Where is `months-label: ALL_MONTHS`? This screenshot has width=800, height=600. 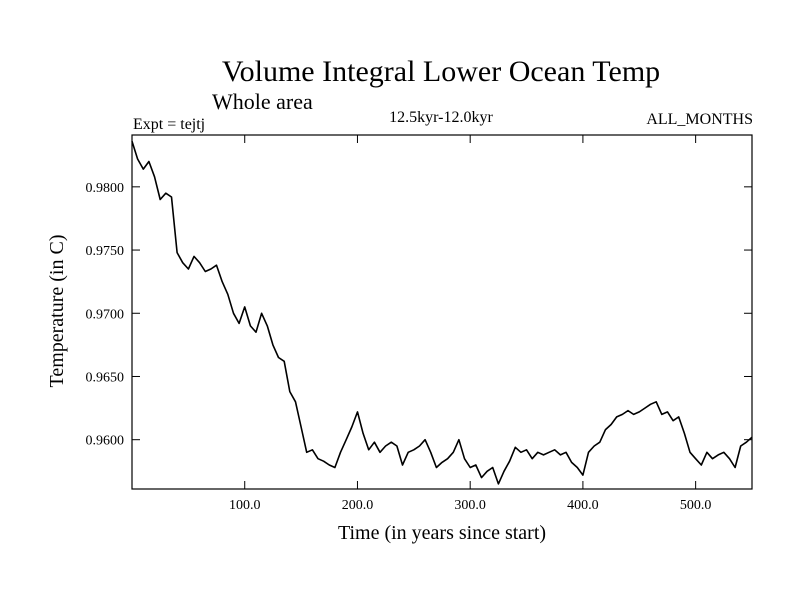
months-label: ALL_MONTHS is located at coordinates (699, 119).